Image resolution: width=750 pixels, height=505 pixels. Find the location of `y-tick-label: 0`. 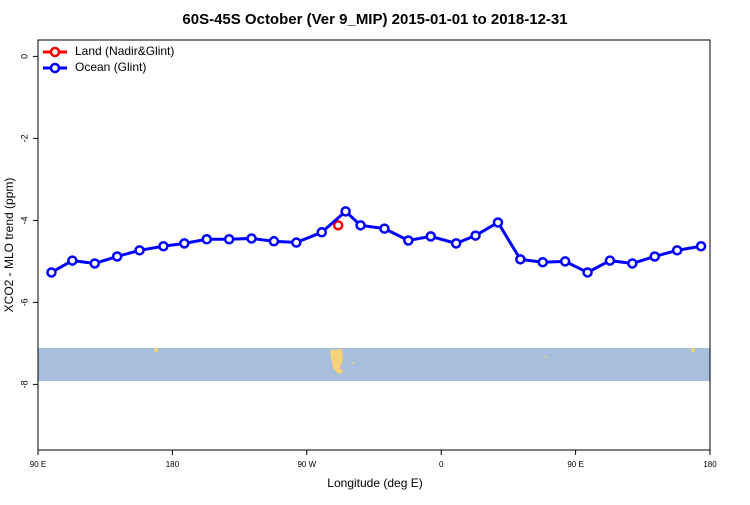

y-tick-label: 0 is located at coordinates (24, 56).